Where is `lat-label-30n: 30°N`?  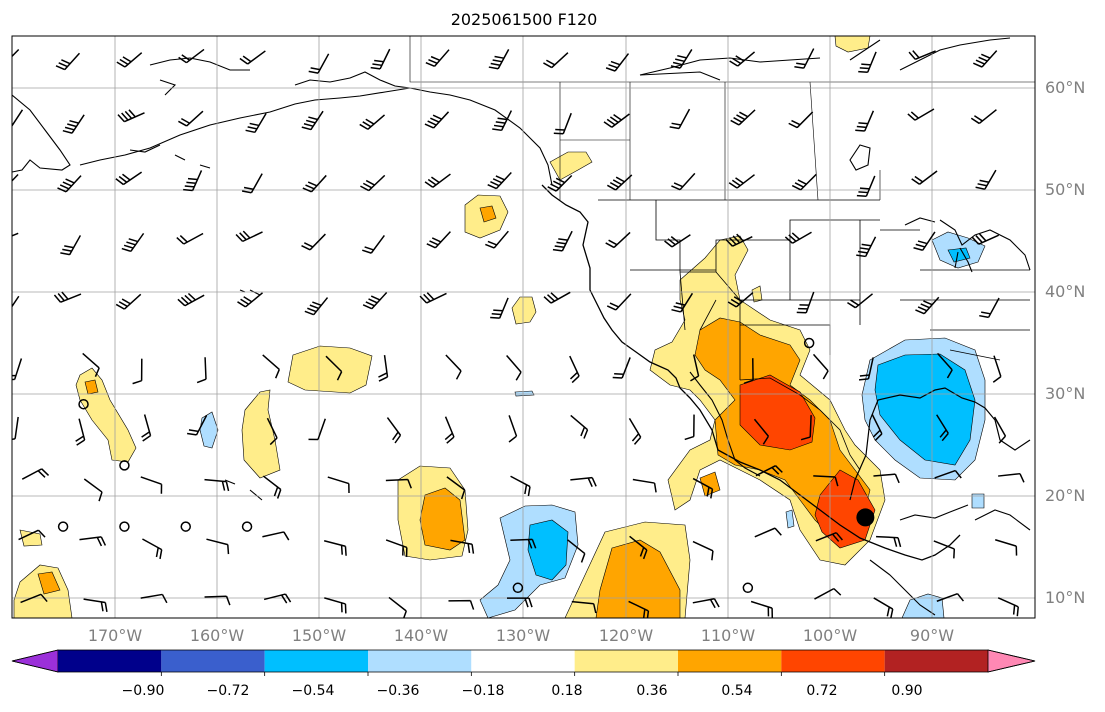 lat-label-30n: 30°N is located at coordinates (1065, 393).